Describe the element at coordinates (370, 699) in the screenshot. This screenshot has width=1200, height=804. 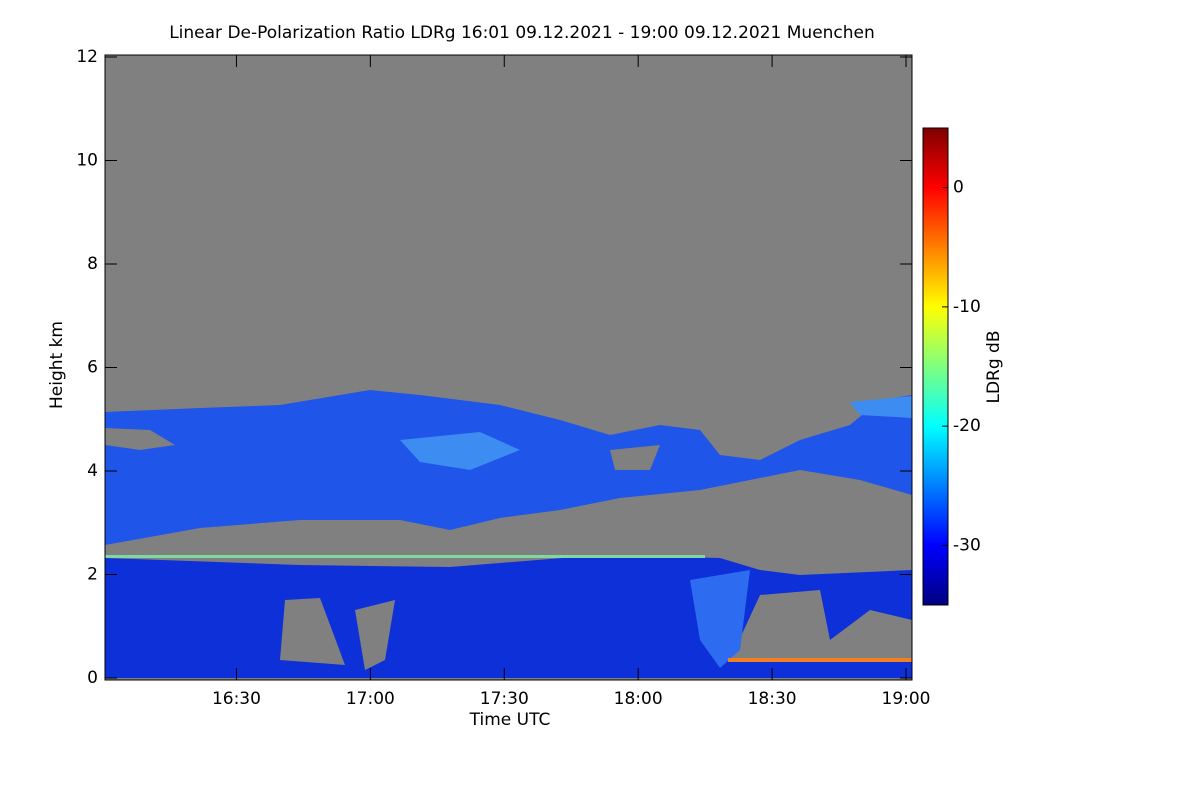
I see `x-tick-label: 17:00` at that location.